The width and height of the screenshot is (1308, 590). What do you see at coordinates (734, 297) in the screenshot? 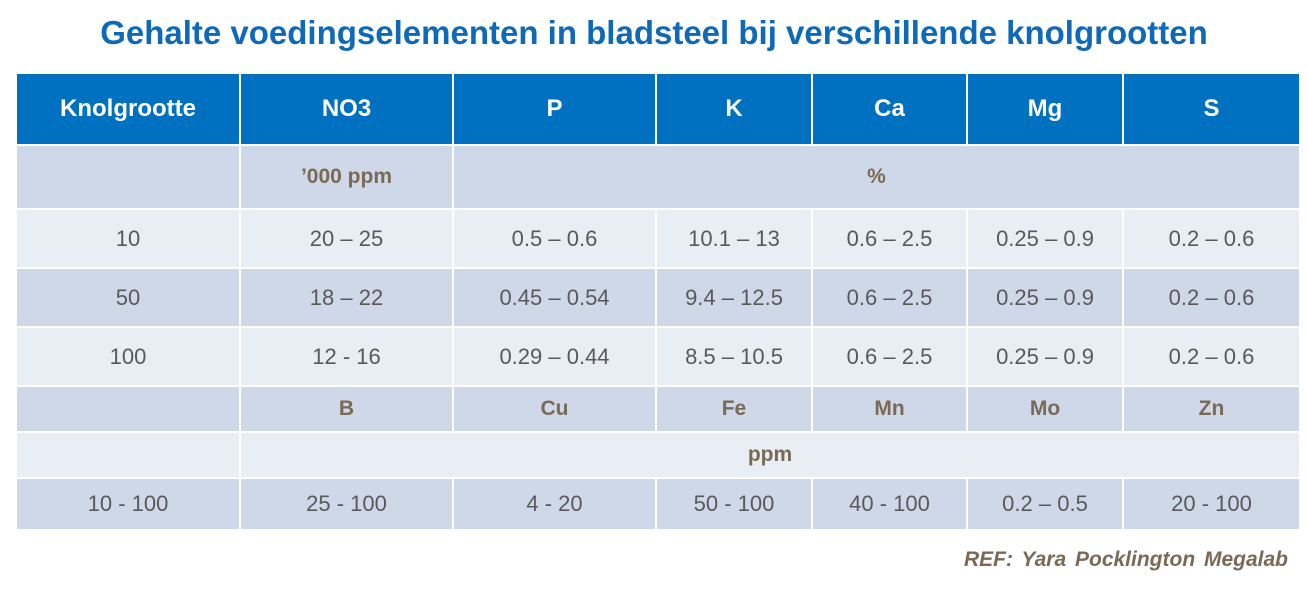
I see `data-cell: 9.4 – 12.5` at bounding box center [734, 297].